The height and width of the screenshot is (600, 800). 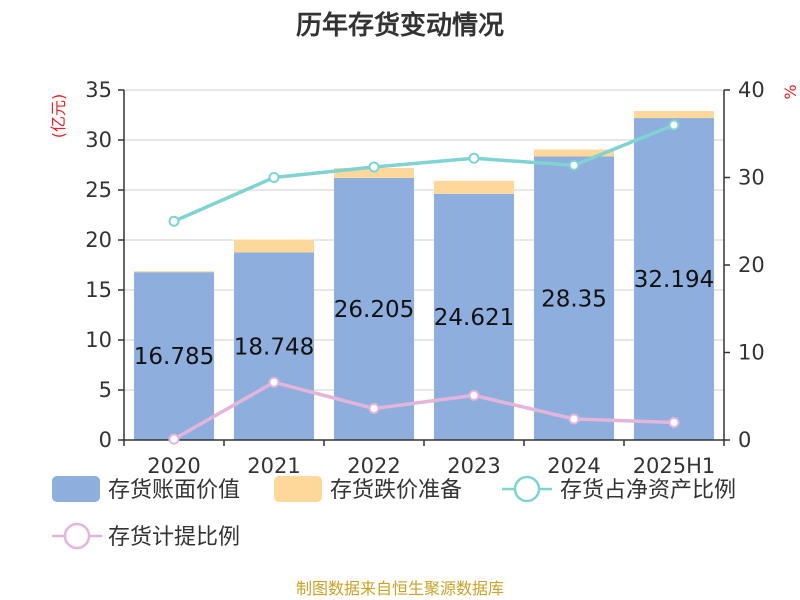 I want to click on line-provision-ratio, so click(x=424, y=410).